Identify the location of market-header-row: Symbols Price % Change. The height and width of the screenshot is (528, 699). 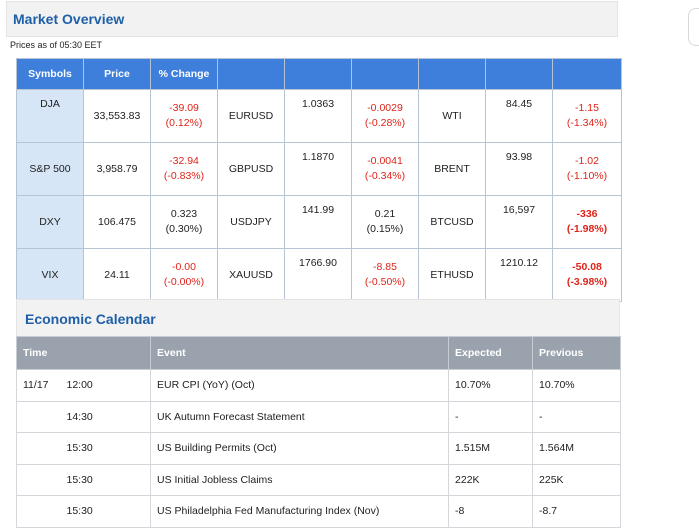
(319, 74).